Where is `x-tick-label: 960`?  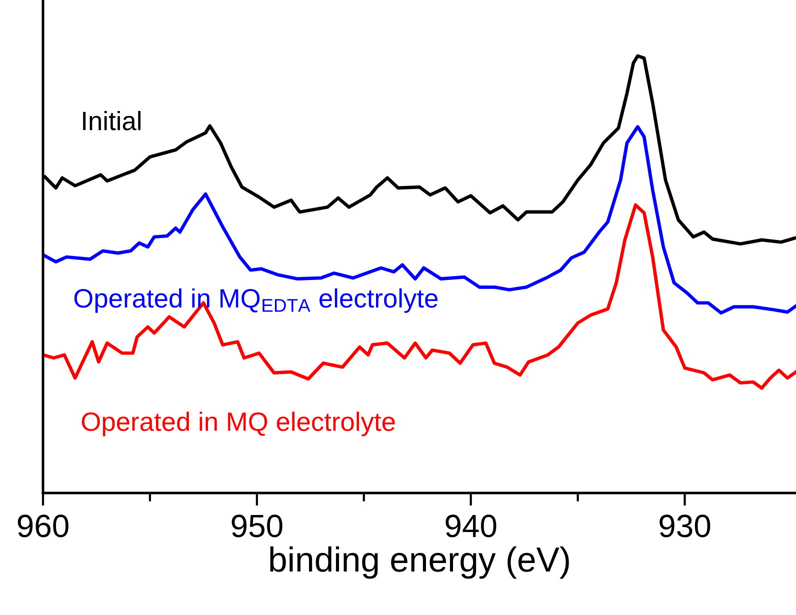
x-tick-label: 960 is located at coordinates (43, 526).